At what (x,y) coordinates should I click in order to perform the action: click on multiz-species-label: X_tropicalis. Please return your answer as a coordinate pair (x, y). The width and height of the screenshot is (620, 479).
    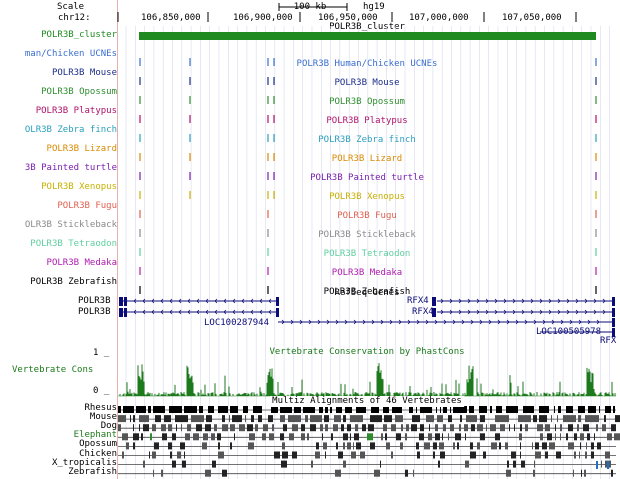
    Looking at the image, I should click on (84, 462).